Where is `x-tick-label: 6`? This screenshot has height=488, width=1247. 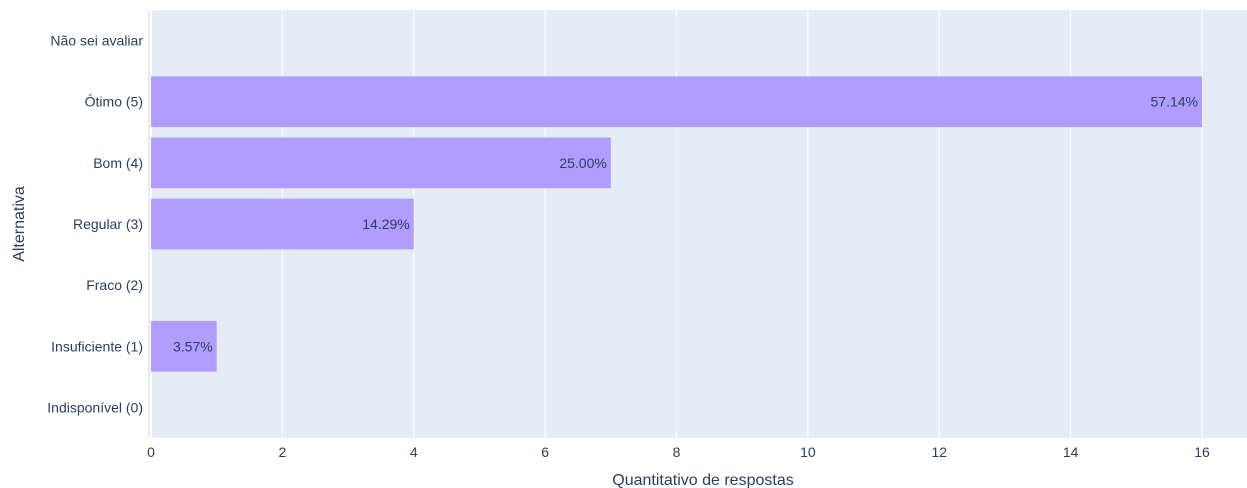
x-tick-label: 6 is located at coordinates (545, 452).